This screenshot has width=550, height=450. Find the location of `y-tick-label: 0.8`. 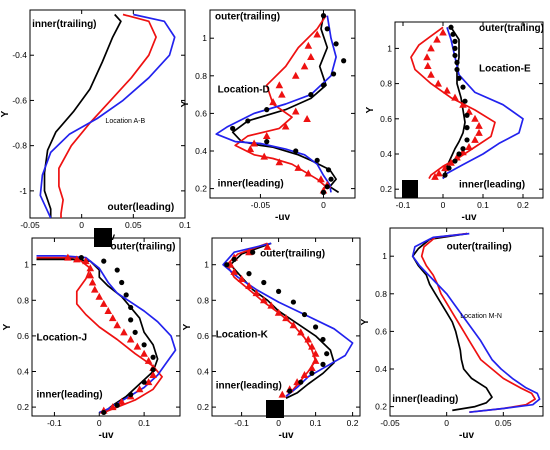

y-tick-label: 0.8 is located at coordinates (23, 300).